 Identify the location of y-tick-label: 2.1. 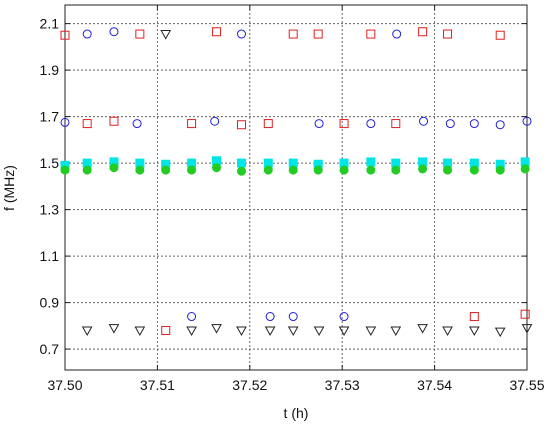
(50, 24).